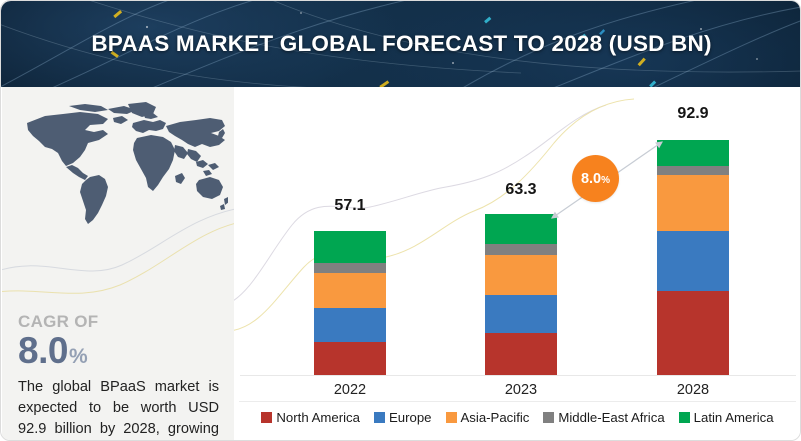 The width and height of the screenshot is (801, 441). I want to click on legend-item-latin-america: Latin America, so click(726, 417).